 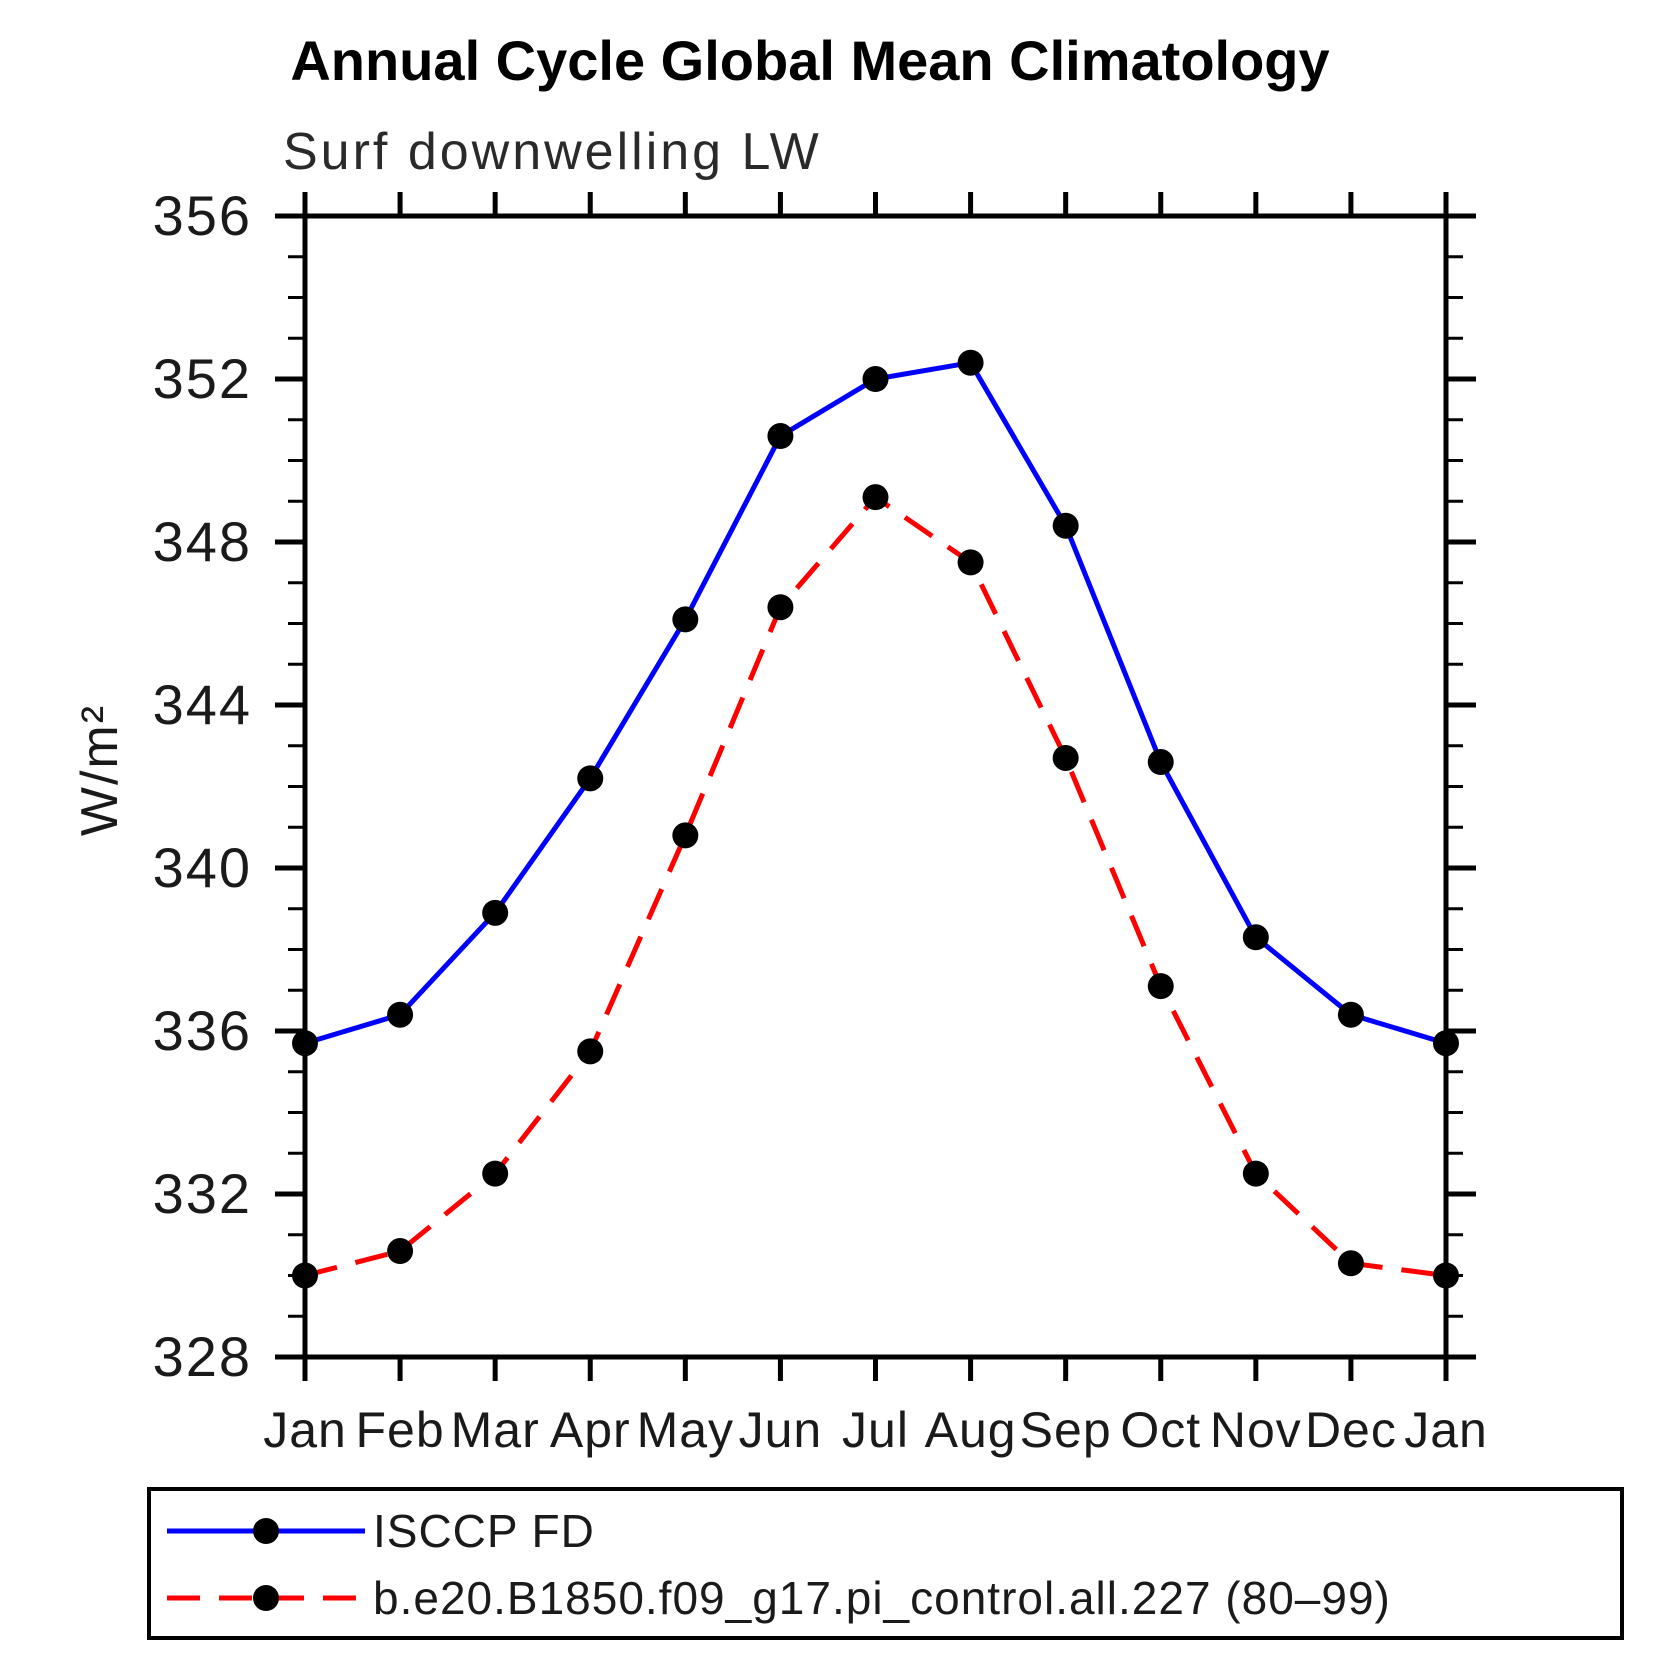 What do you see at coordinates (1160, 1430) in the screenshot?
I see `x-tick-label: Oct` at bounding box center [1160, 1430].